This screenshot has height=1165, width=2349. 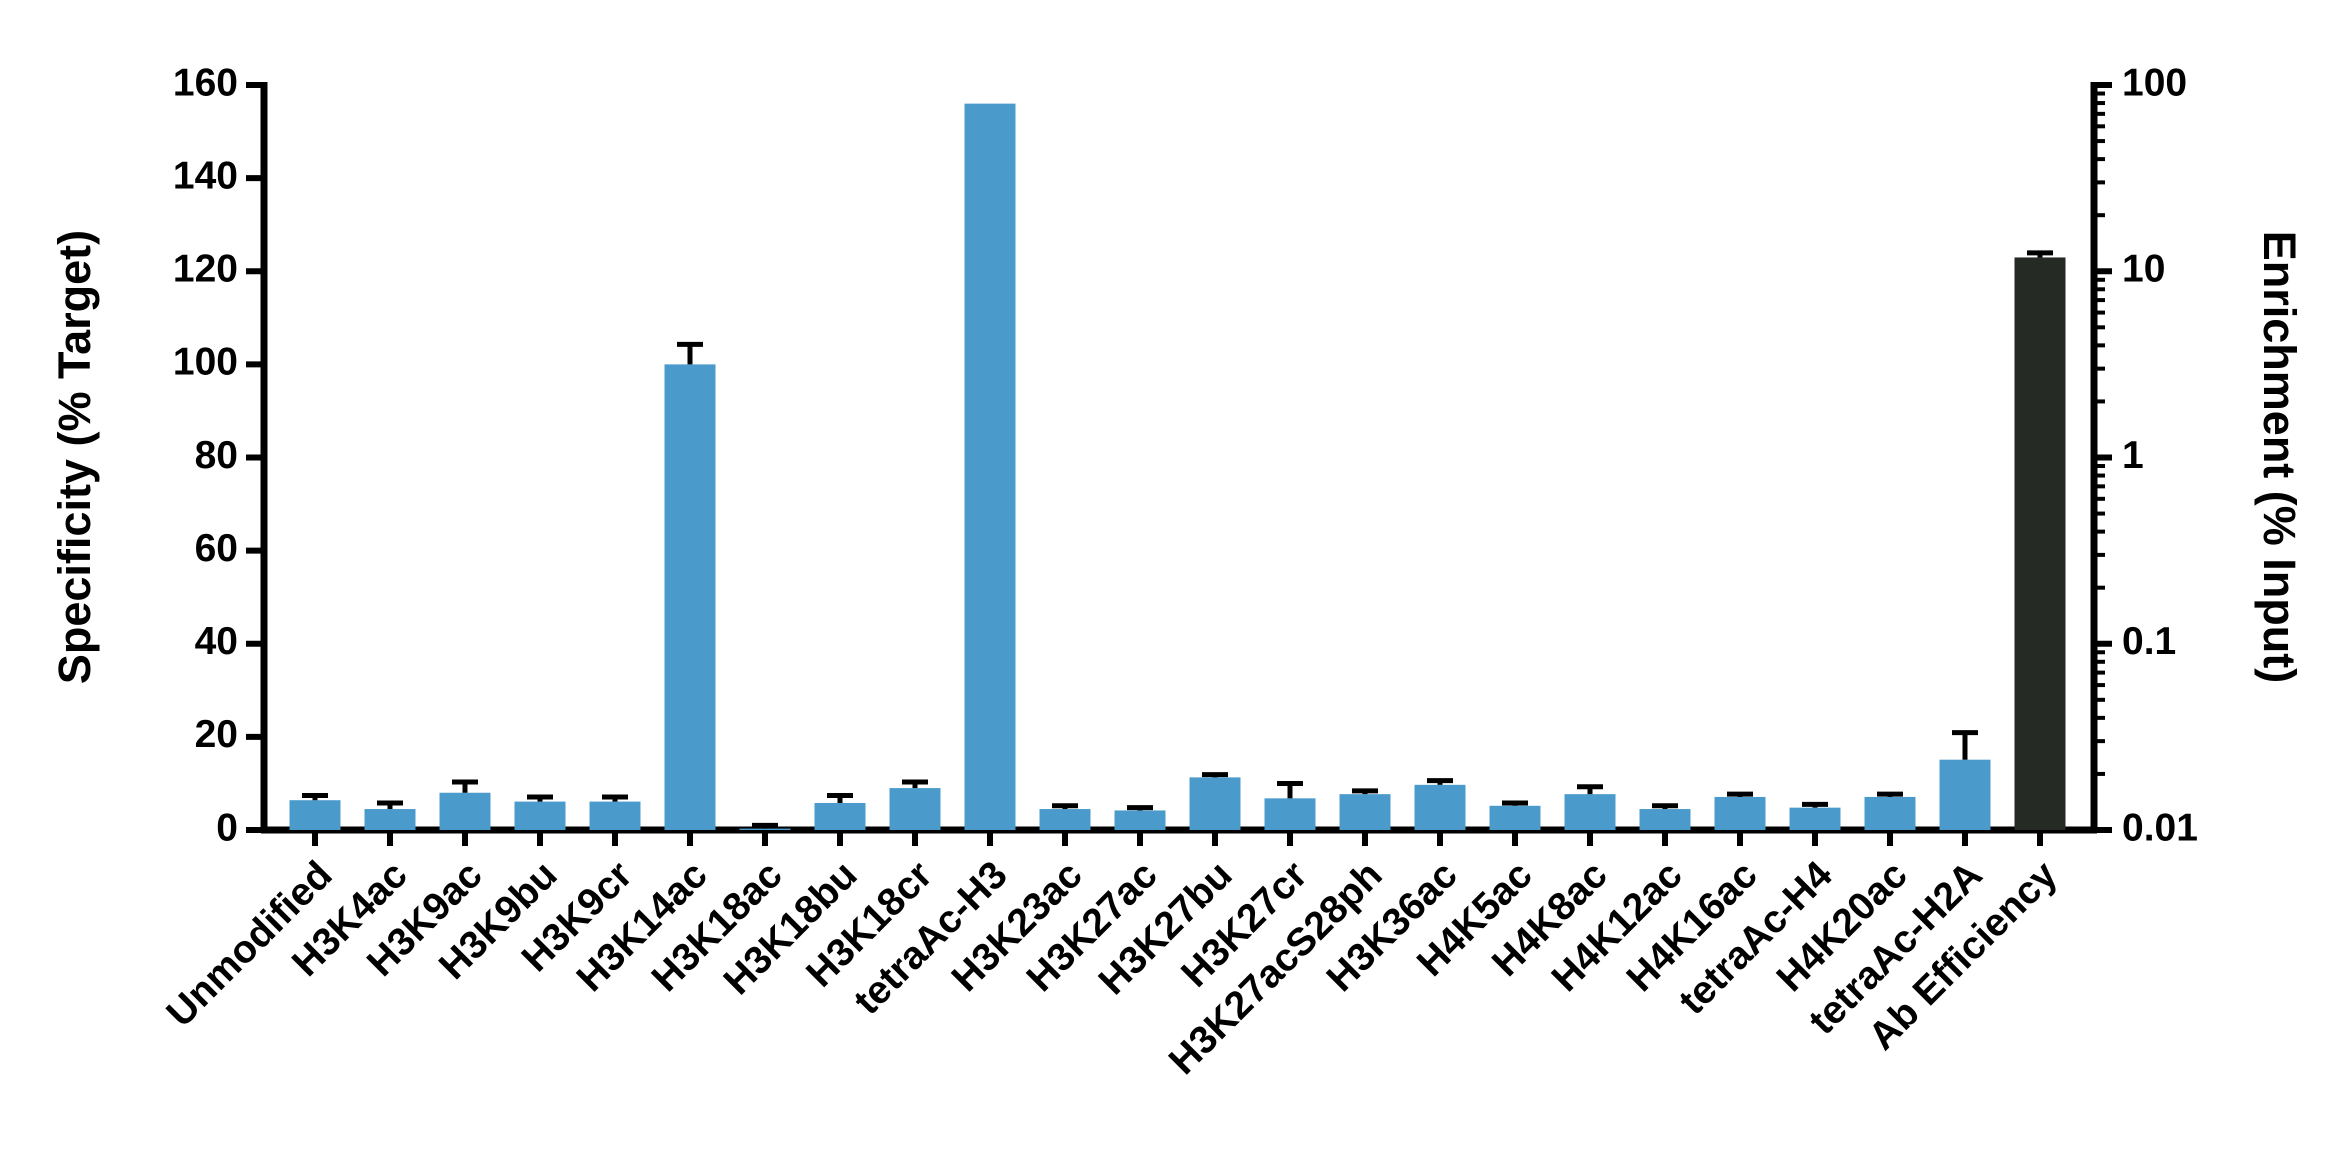 I want to click on y2-tick-label: 1, so click(x=2133, y=455).